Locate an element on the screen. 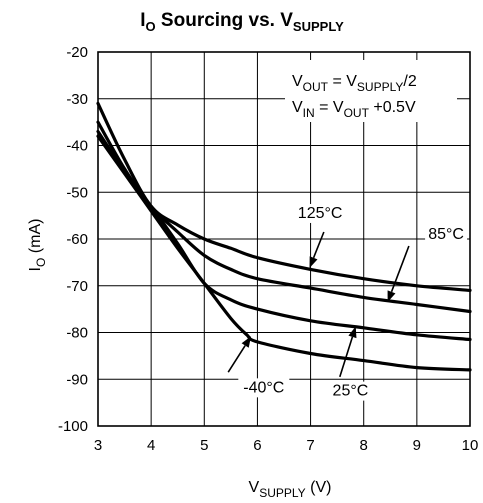 Image resolution: width=483 pixels, height=503 pixels. condition-vout: VOUT = VSUPPLY/2 is located at coordinates (354, 83).